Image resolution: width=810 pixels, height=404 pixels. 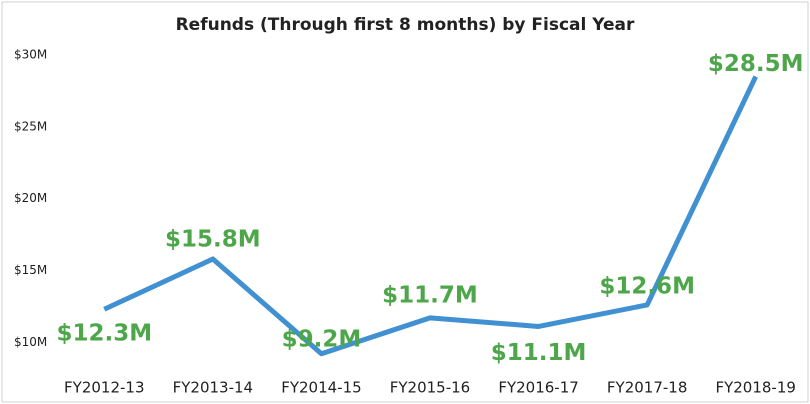 I want to click on y-tick-label: $25M, so click(x=30, y=126).